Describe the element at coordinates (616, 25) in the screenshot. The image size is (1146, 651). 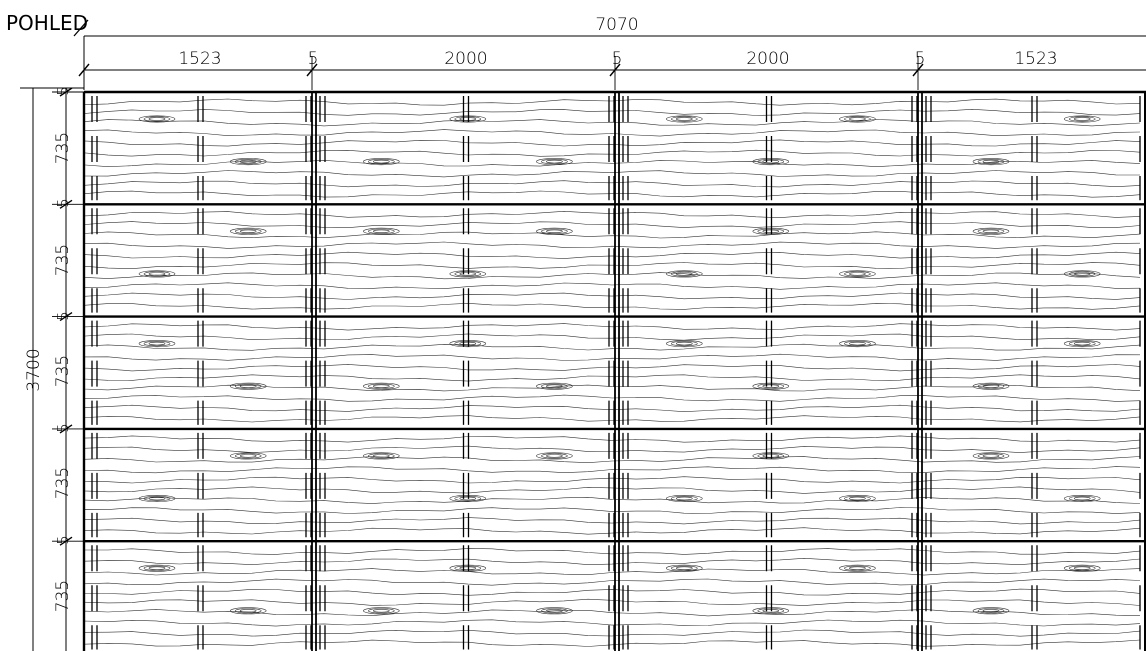
I see `overall-width-label: 7070` at that location.